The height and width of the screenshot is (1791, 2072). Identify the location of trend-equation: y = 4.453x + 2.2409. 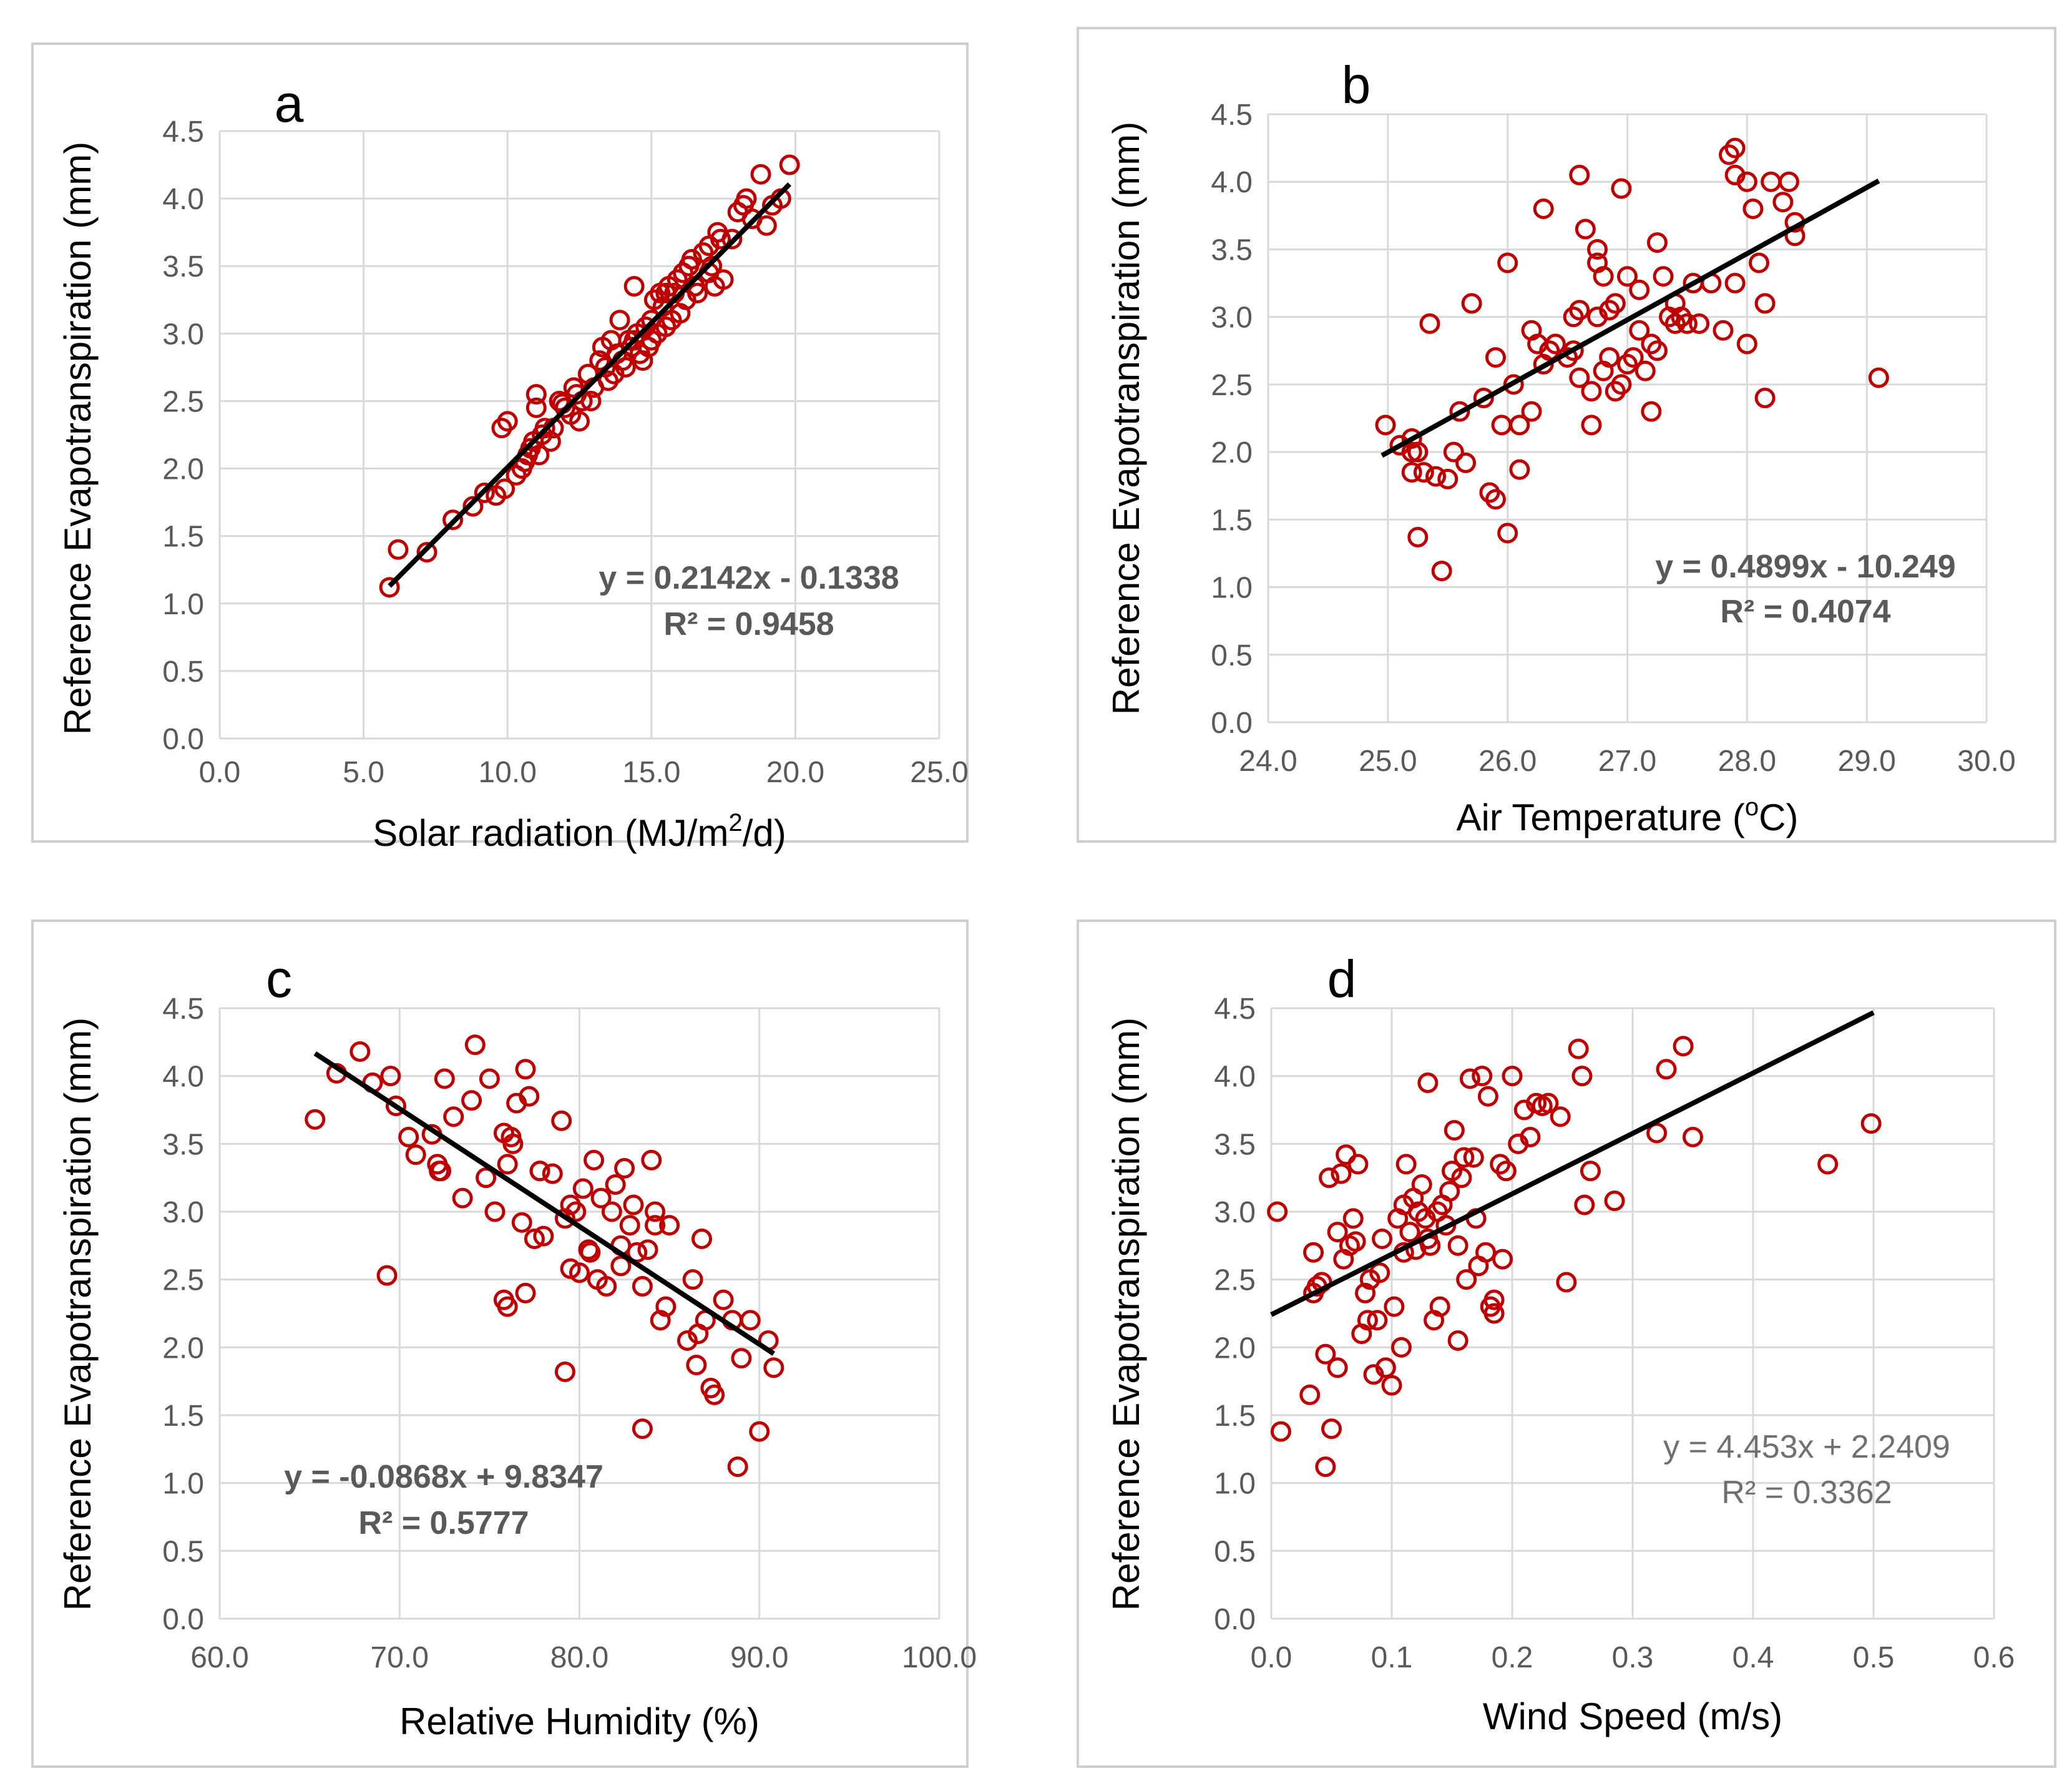
(1806, 1447).